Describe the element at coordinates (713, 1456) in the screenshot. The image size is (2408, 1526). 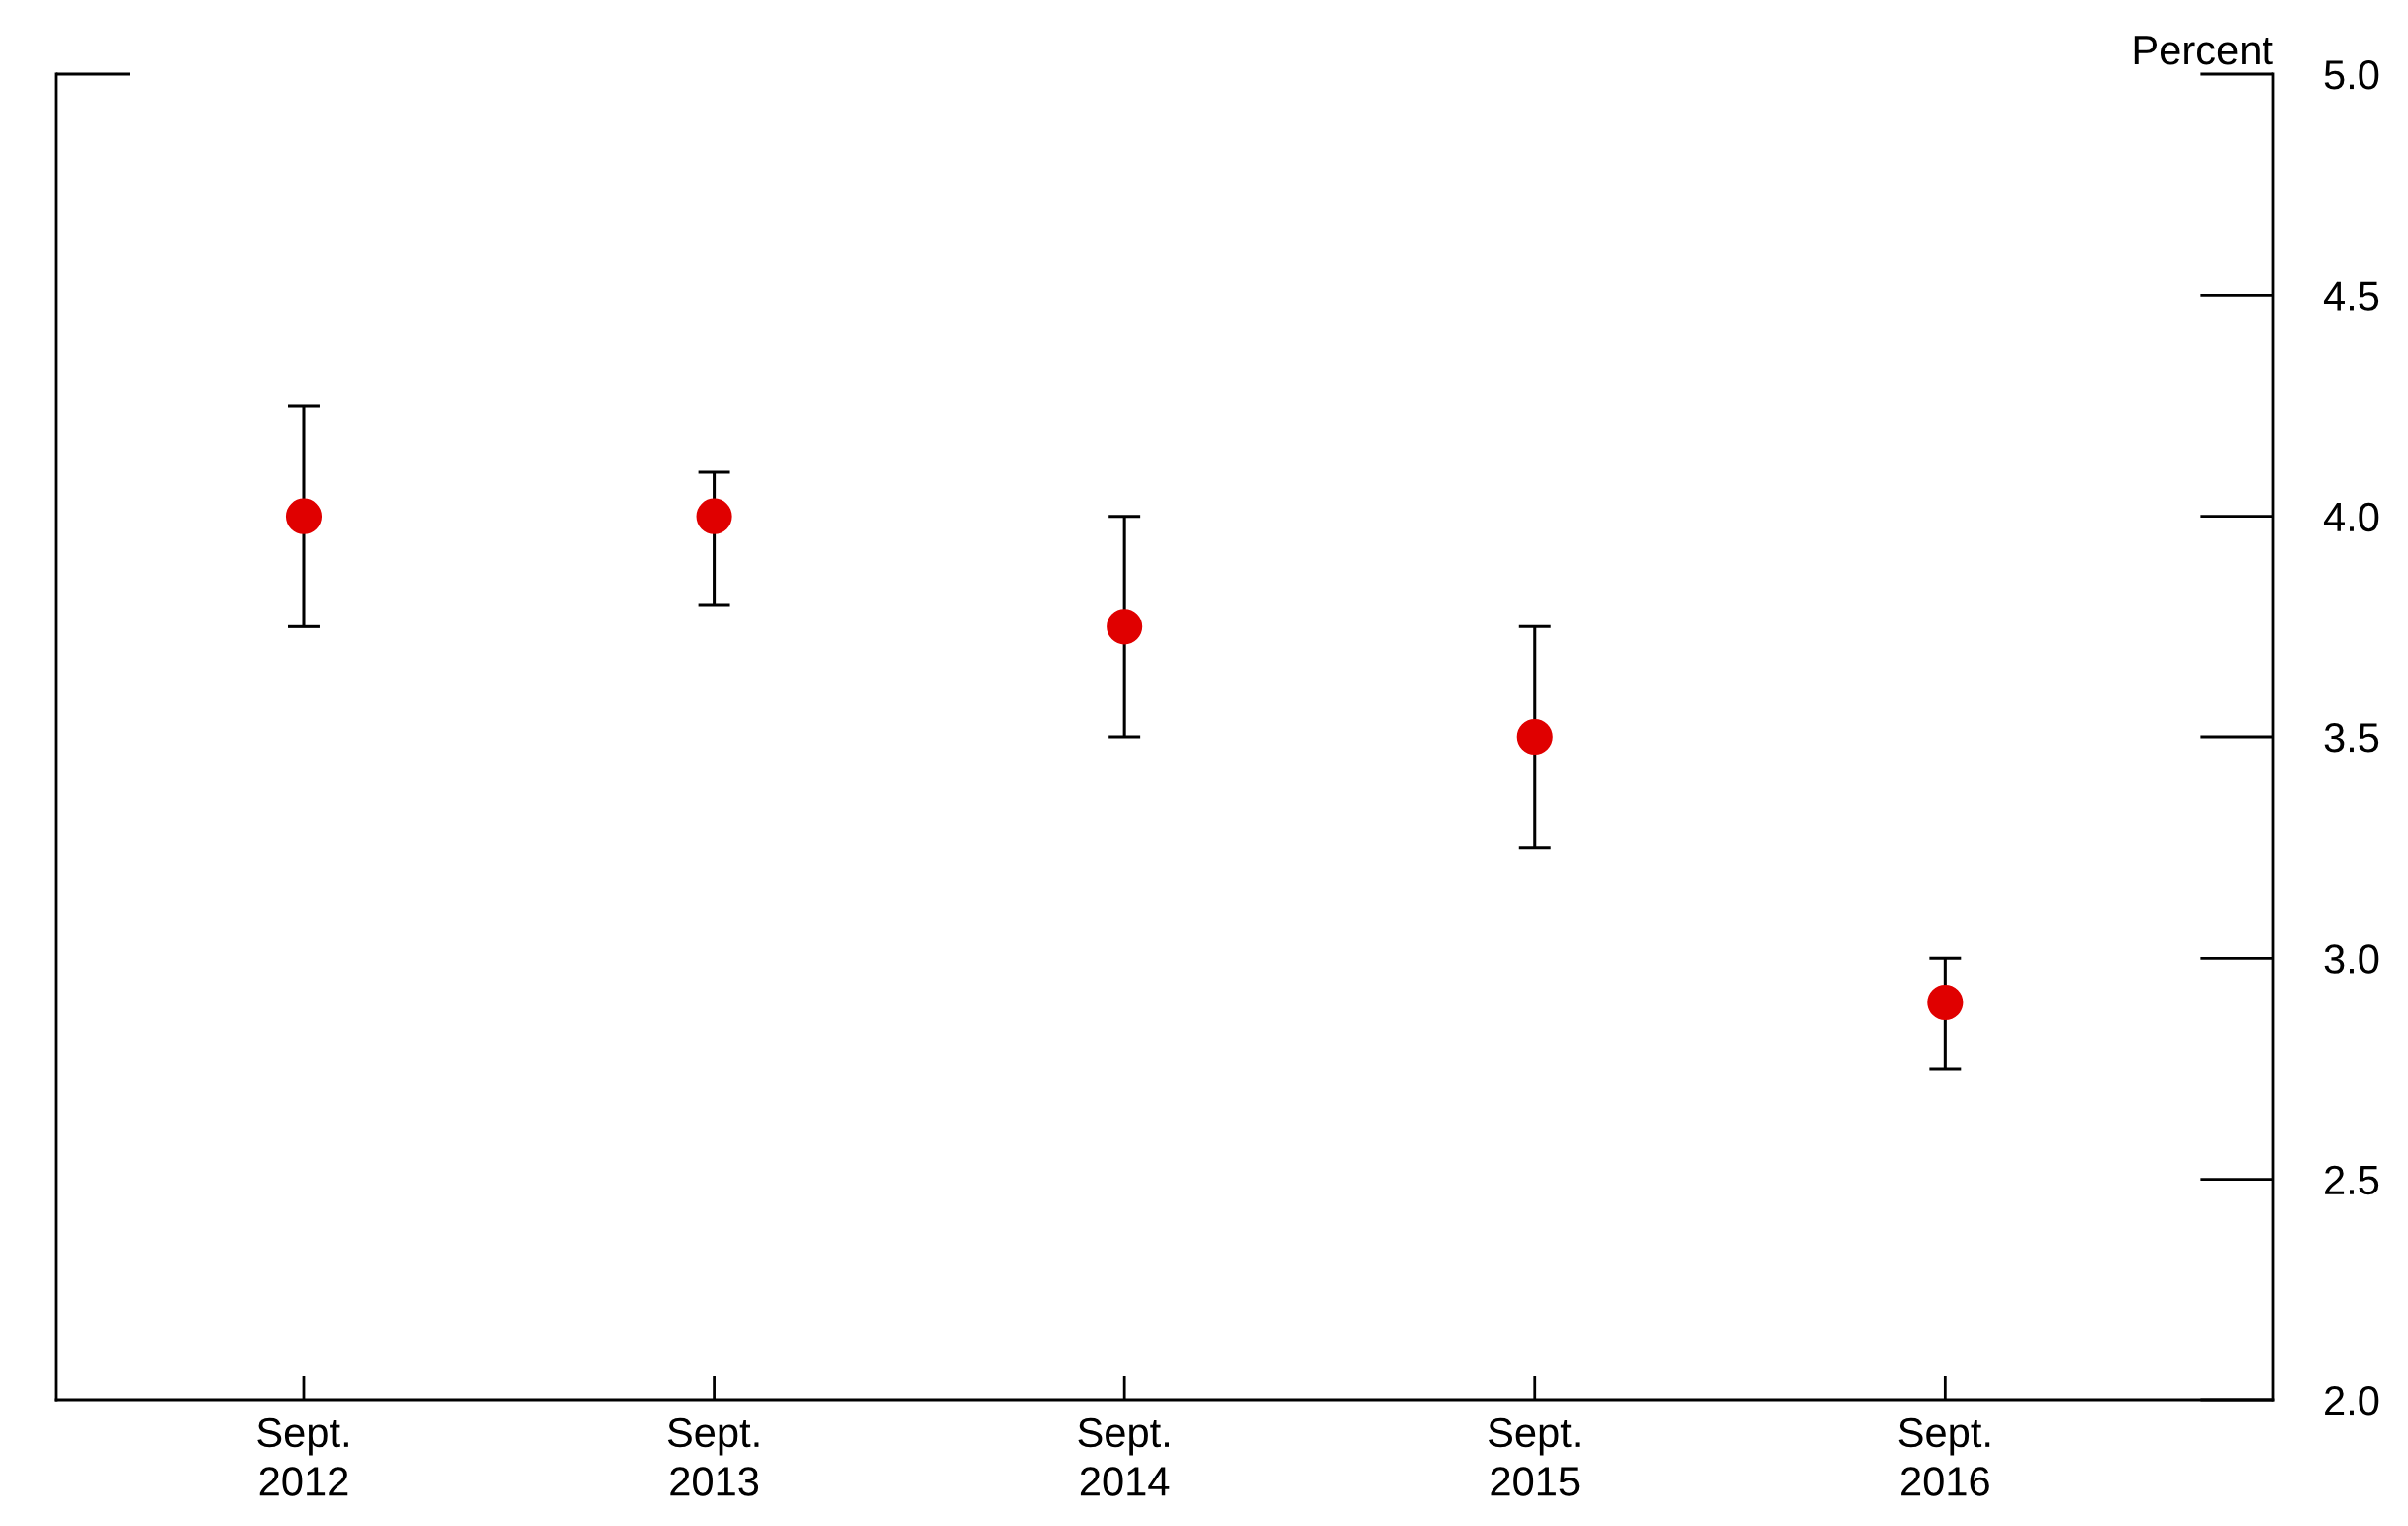
I see `x-tick-label: Sept. 2013` at that location.